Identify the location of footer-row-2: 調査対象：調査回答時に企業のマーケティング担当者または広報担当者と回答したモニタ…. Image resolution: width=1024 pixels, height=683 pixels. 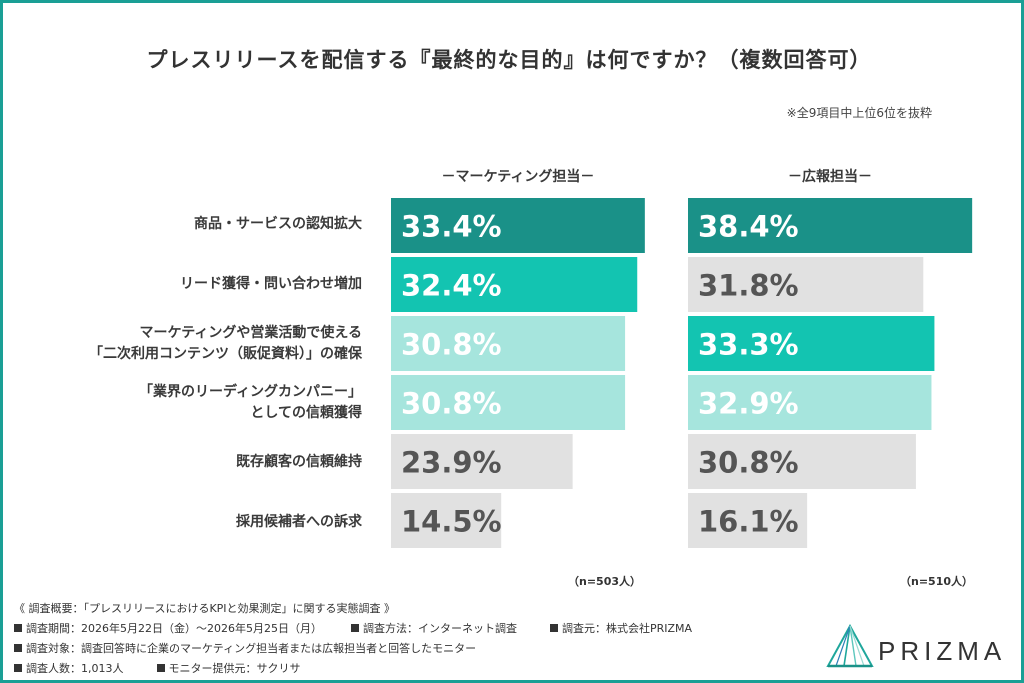
(245, 648).